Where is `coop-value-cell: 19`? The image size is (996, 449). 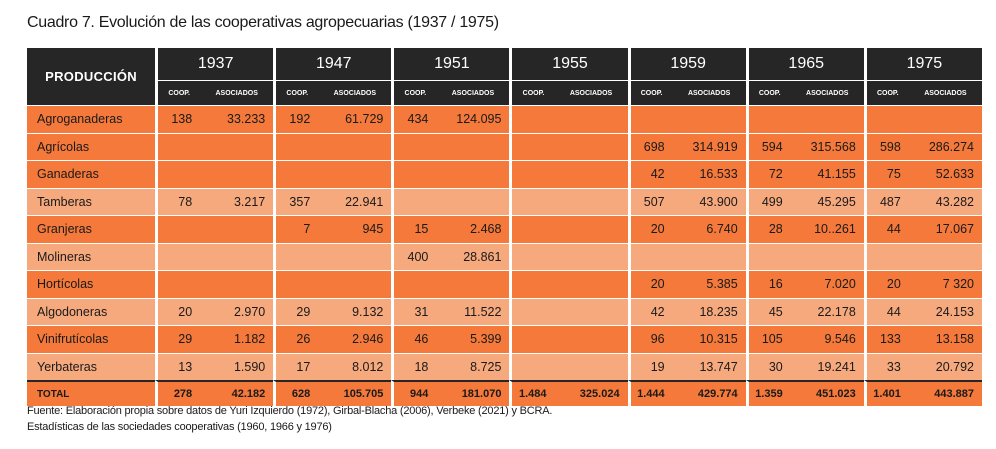 coop-value-cell: 19 is located at coordinates (650, 366).